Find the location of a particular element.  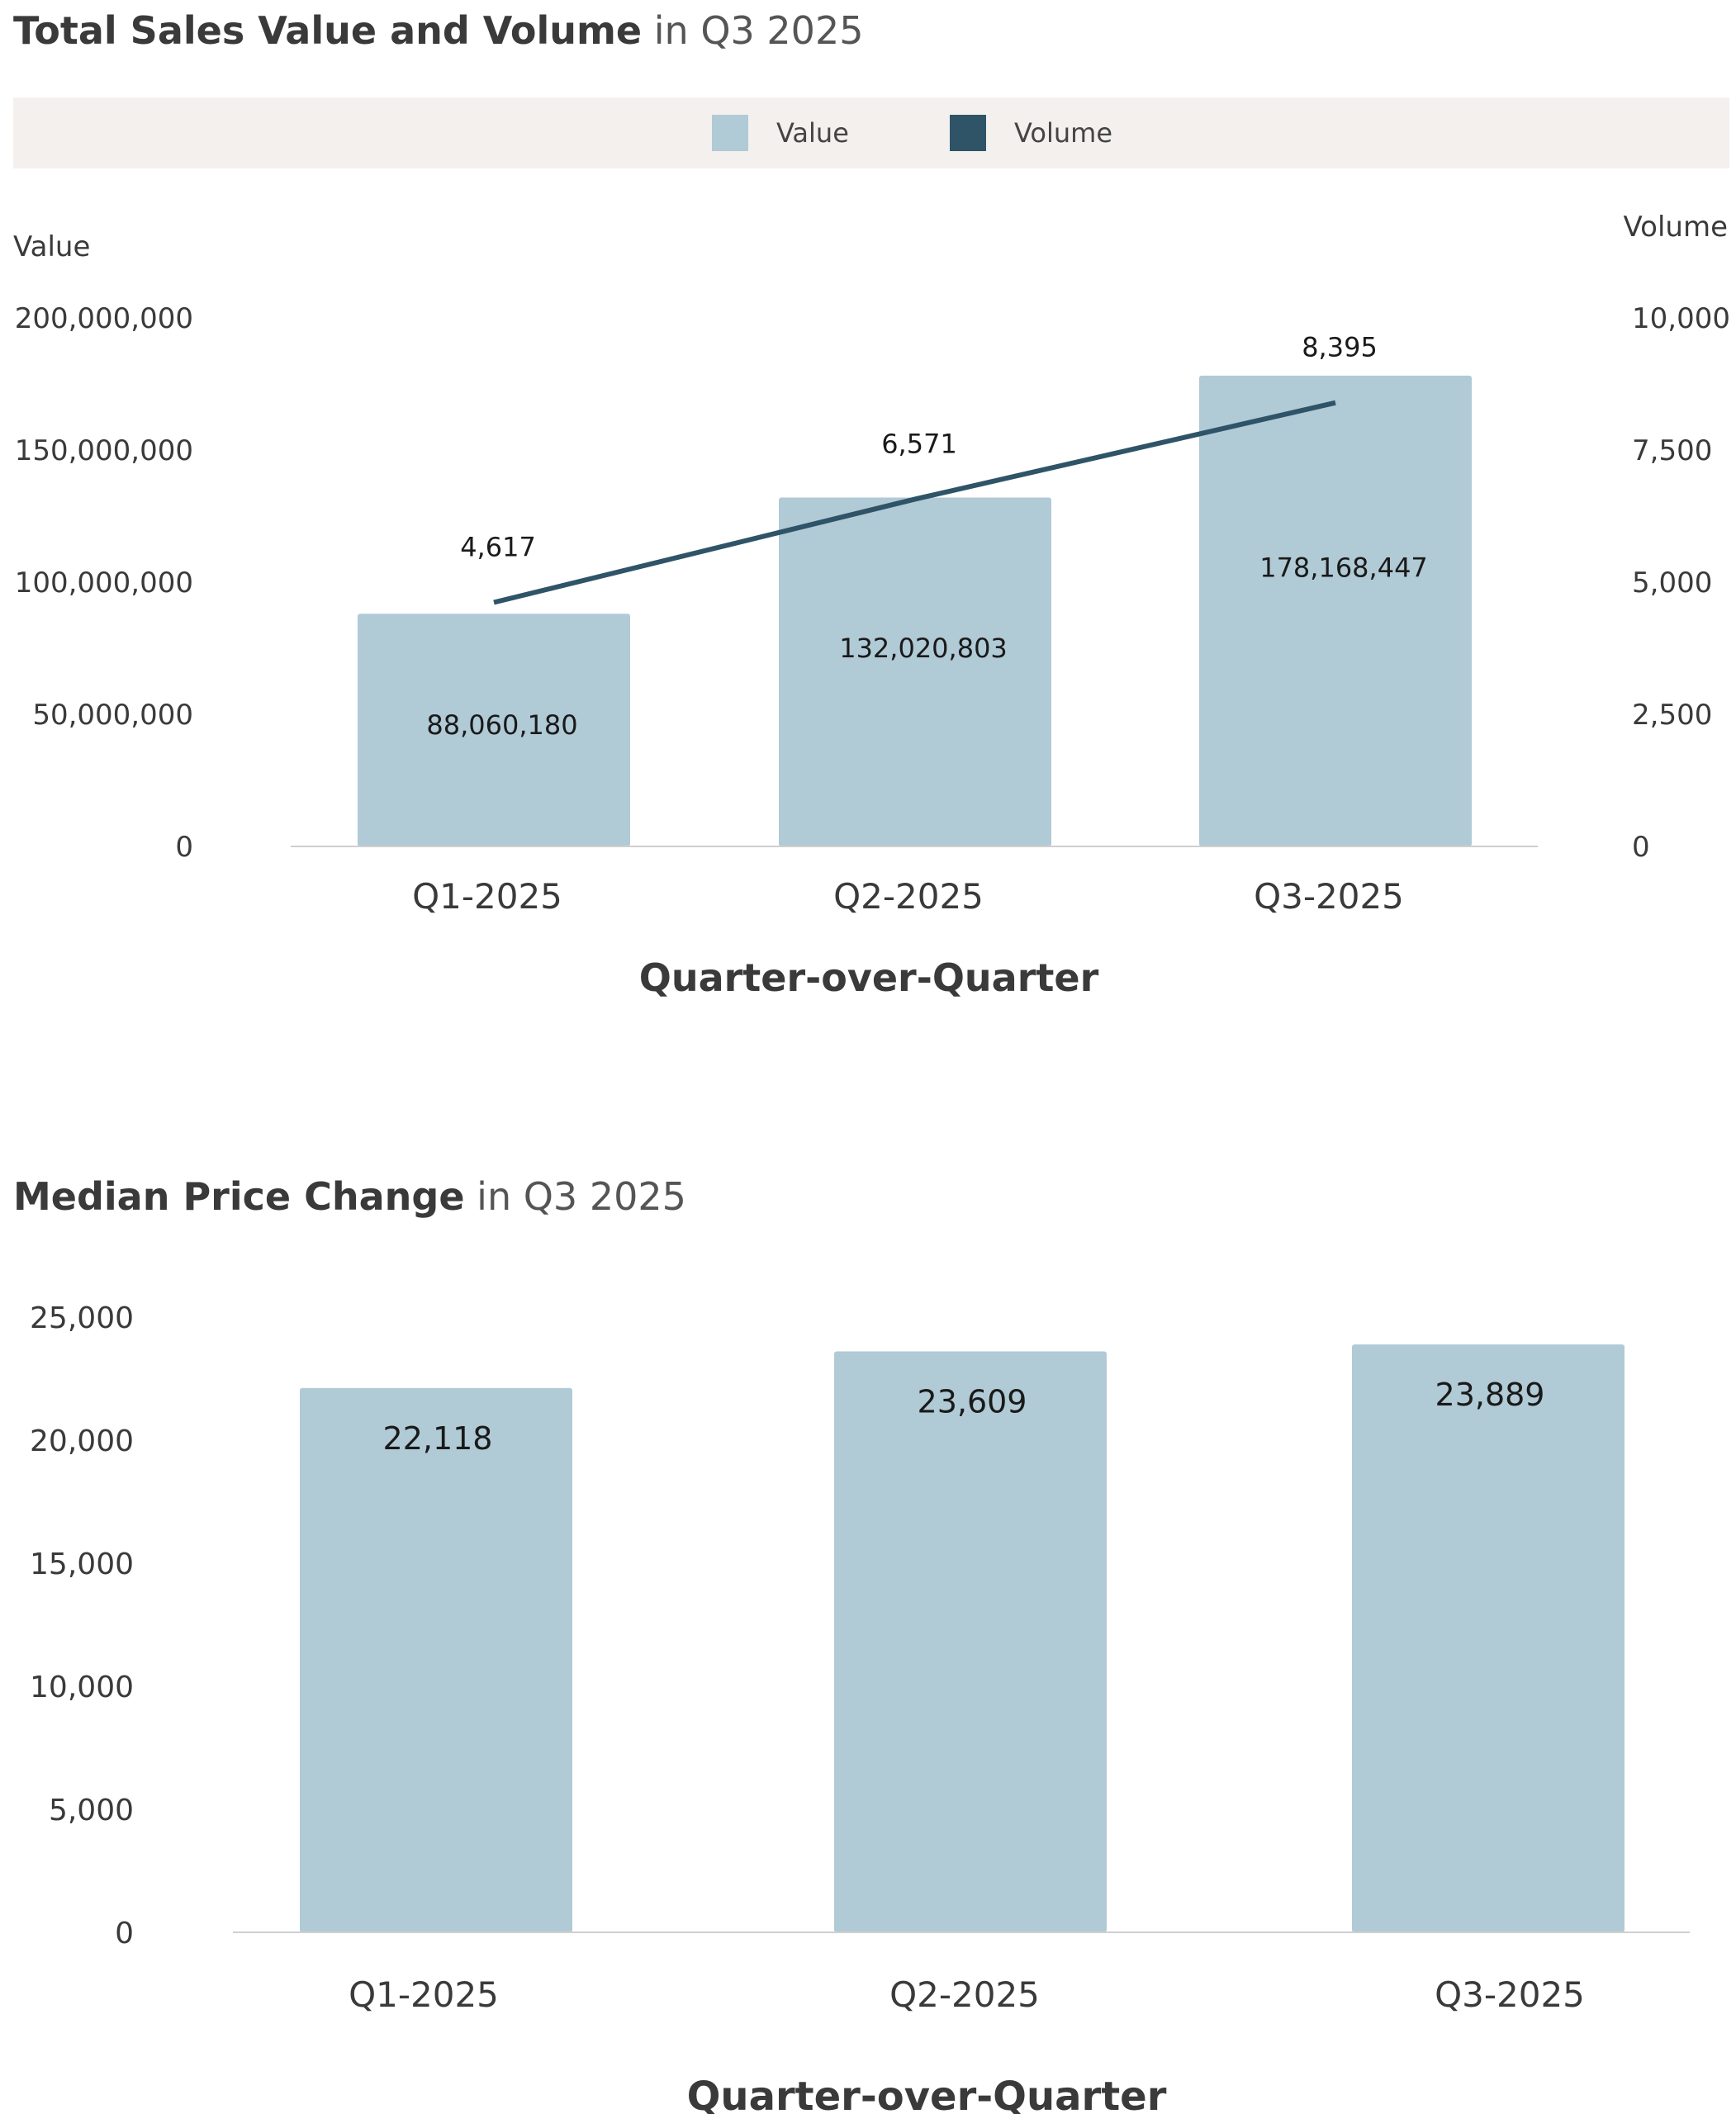

median-chart-title-bold: Median Price Change is located at coordinates (239, 1196).